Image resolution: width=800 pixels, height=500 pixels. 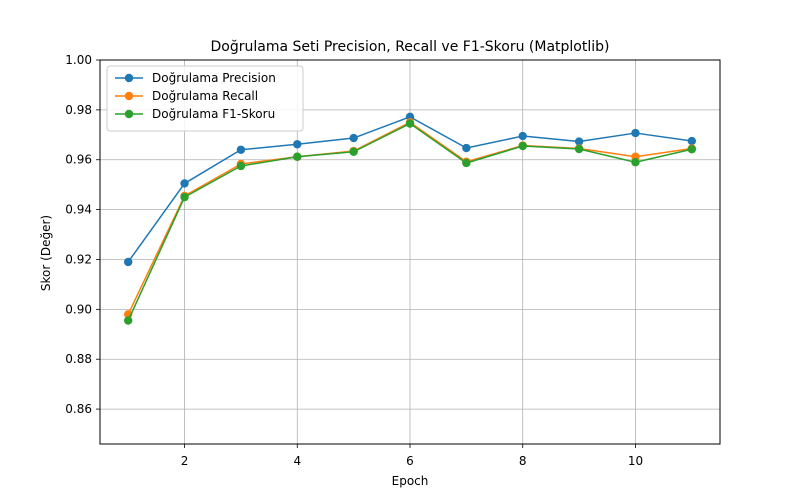 What do you see at coordinates (78, 210) in the screenshot?
I see `y-tick-label: 0.94` at bounding box center [78, 210].